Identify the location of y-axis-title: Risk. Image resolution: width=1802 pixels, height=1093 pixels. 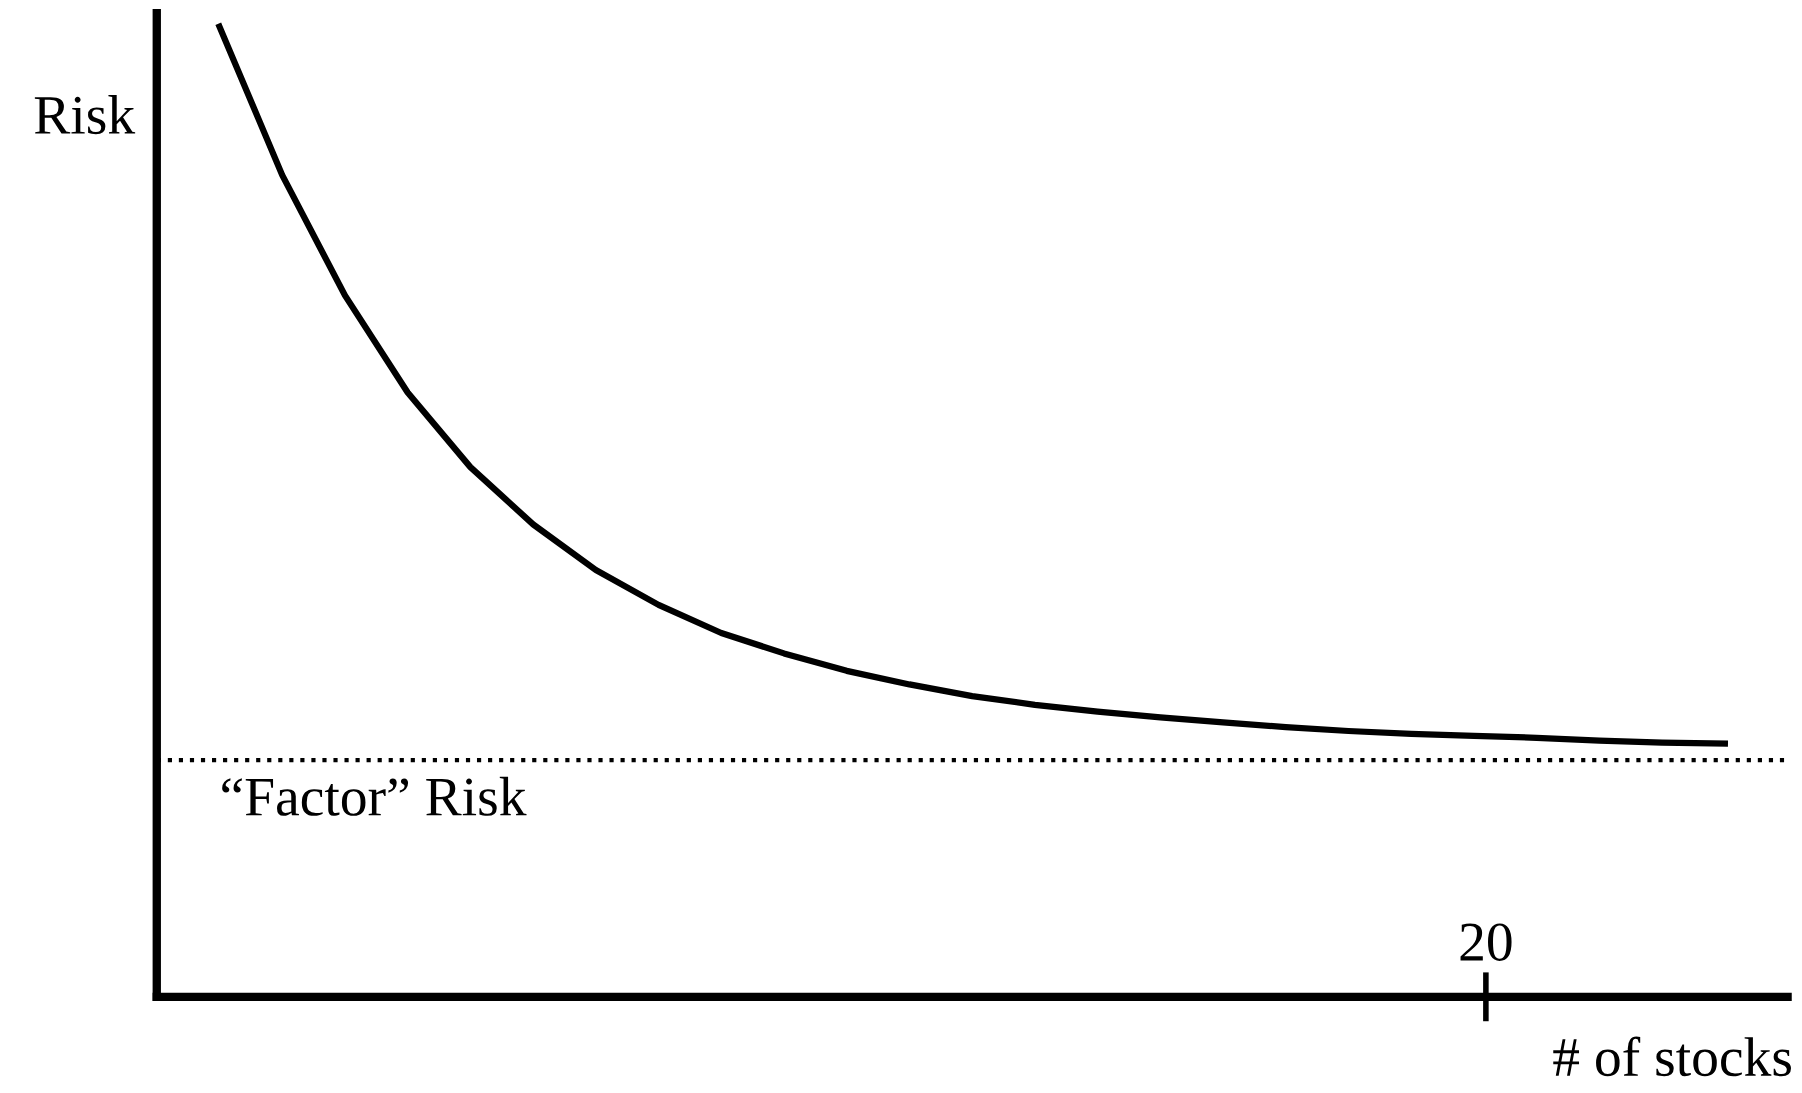
(85, 115).